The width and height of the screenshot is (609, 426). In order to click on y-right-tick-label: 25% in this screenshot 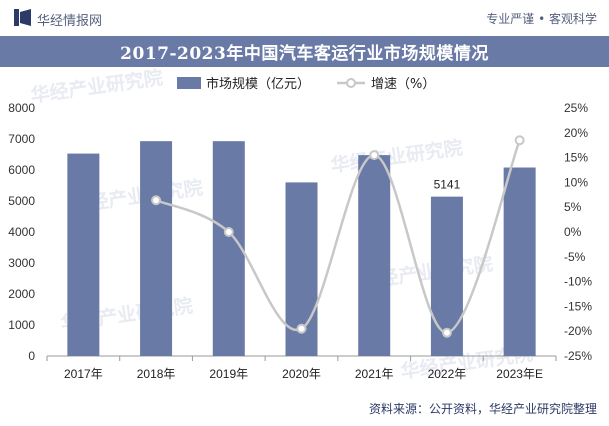, I will do `click(576, 108)`.